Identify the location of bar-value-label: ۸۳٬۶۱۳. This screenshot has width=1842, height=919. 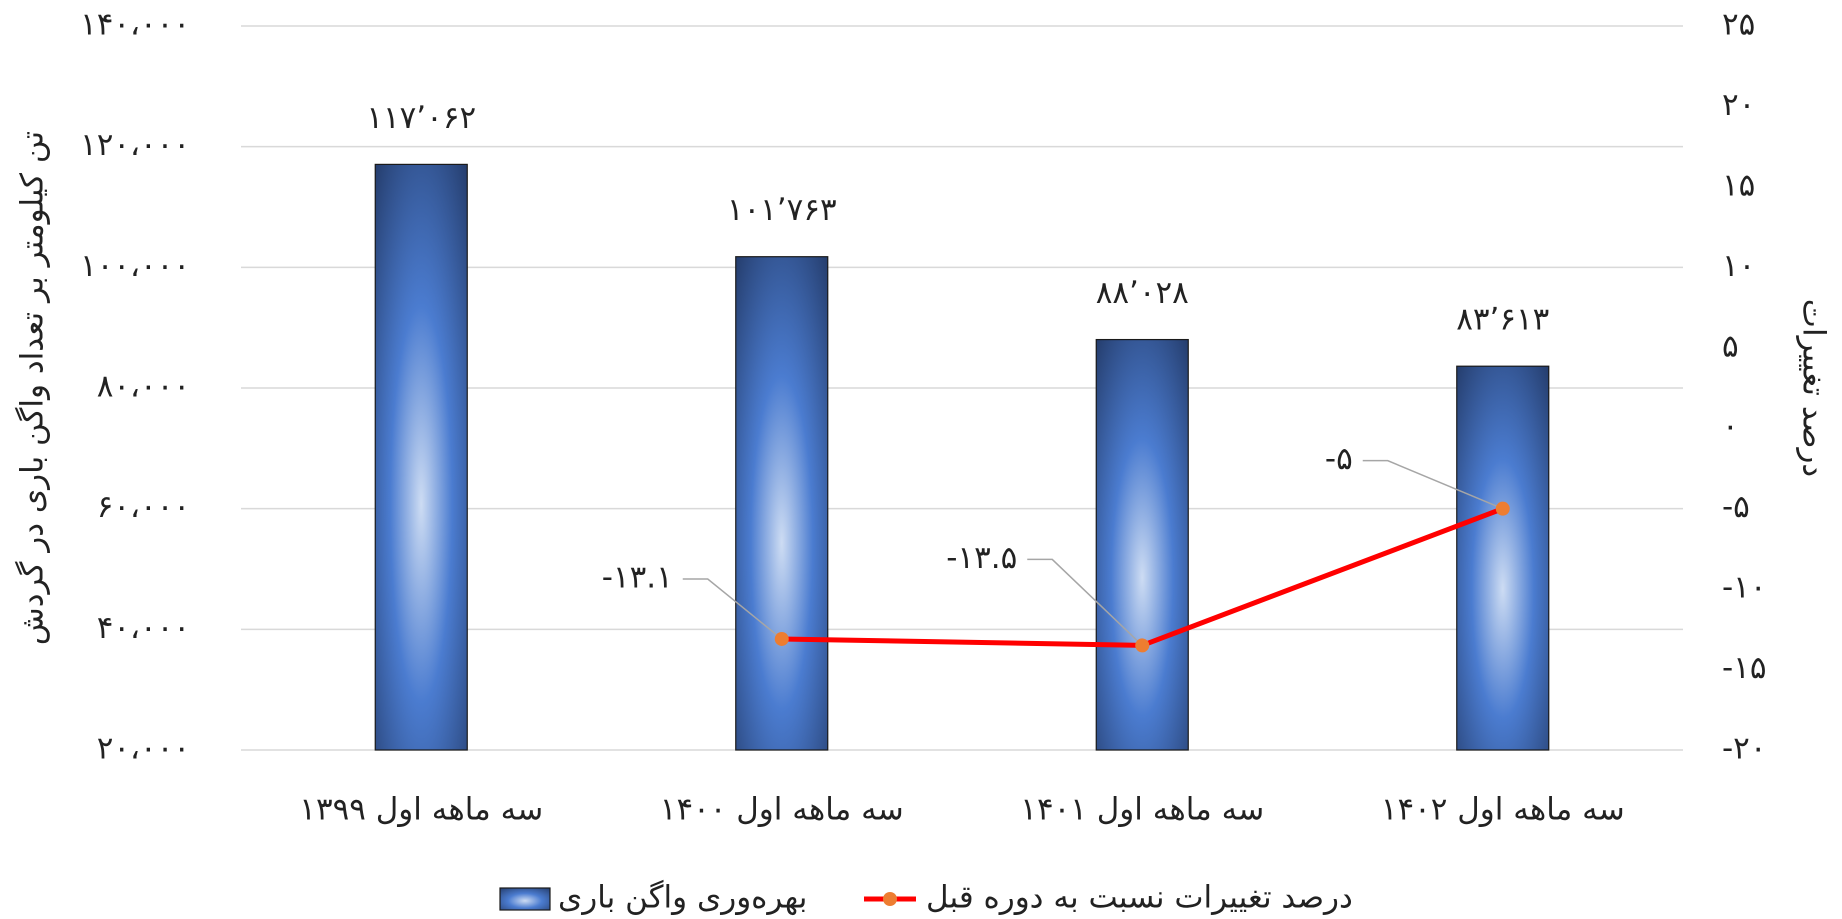
(1502, 320).